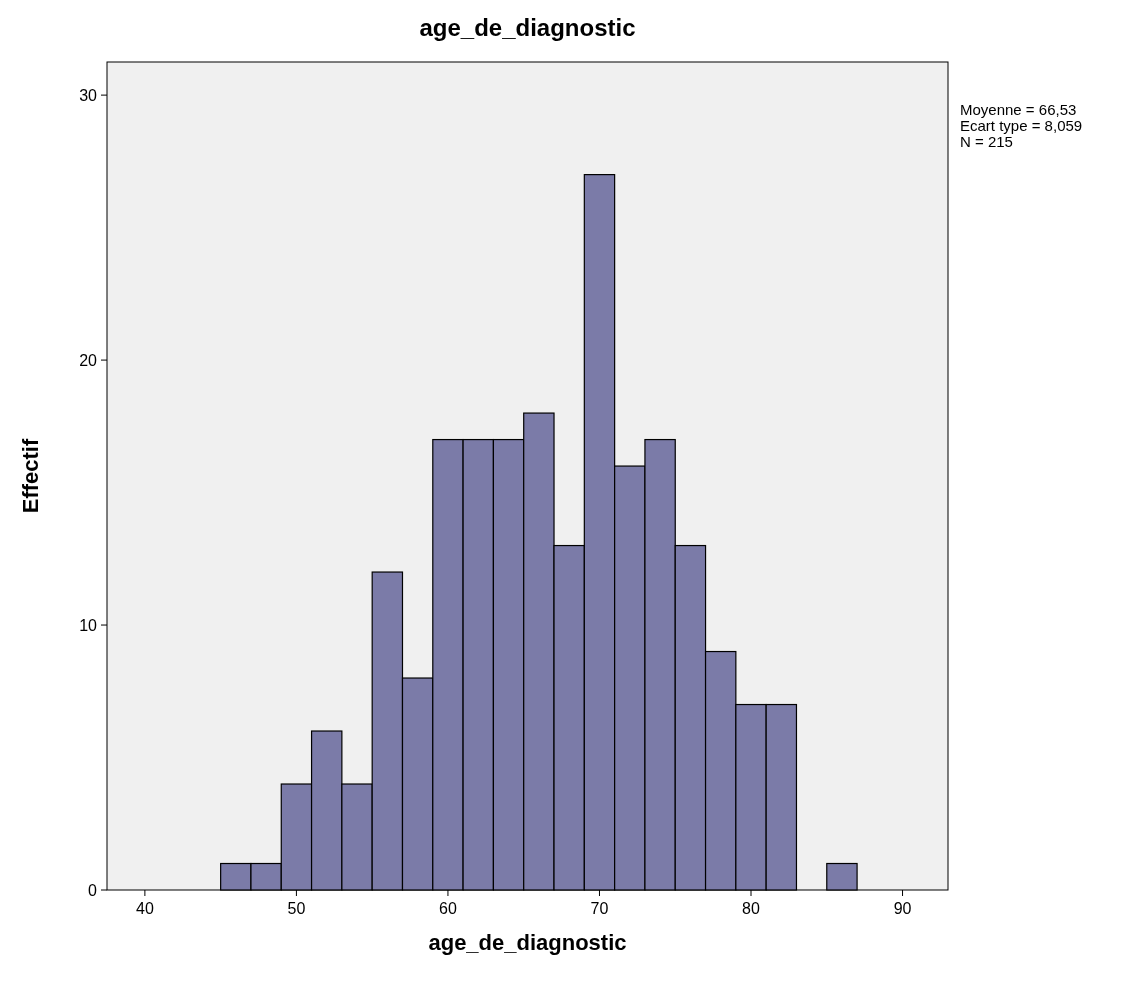 This screenshot has width=1145, height=985. I want to click on x-tick-label: 90, so click(902, 908).